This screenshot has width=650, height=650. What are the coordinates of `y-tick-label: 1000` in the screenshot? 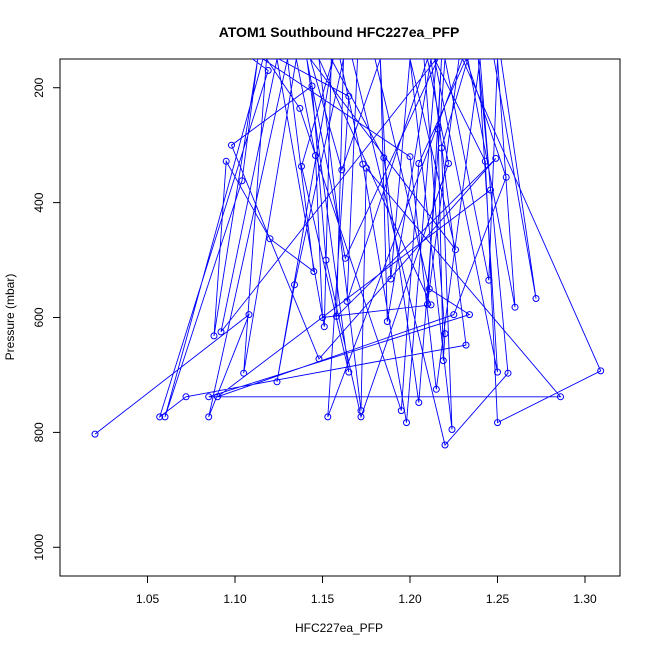 It's located at (39, 547).